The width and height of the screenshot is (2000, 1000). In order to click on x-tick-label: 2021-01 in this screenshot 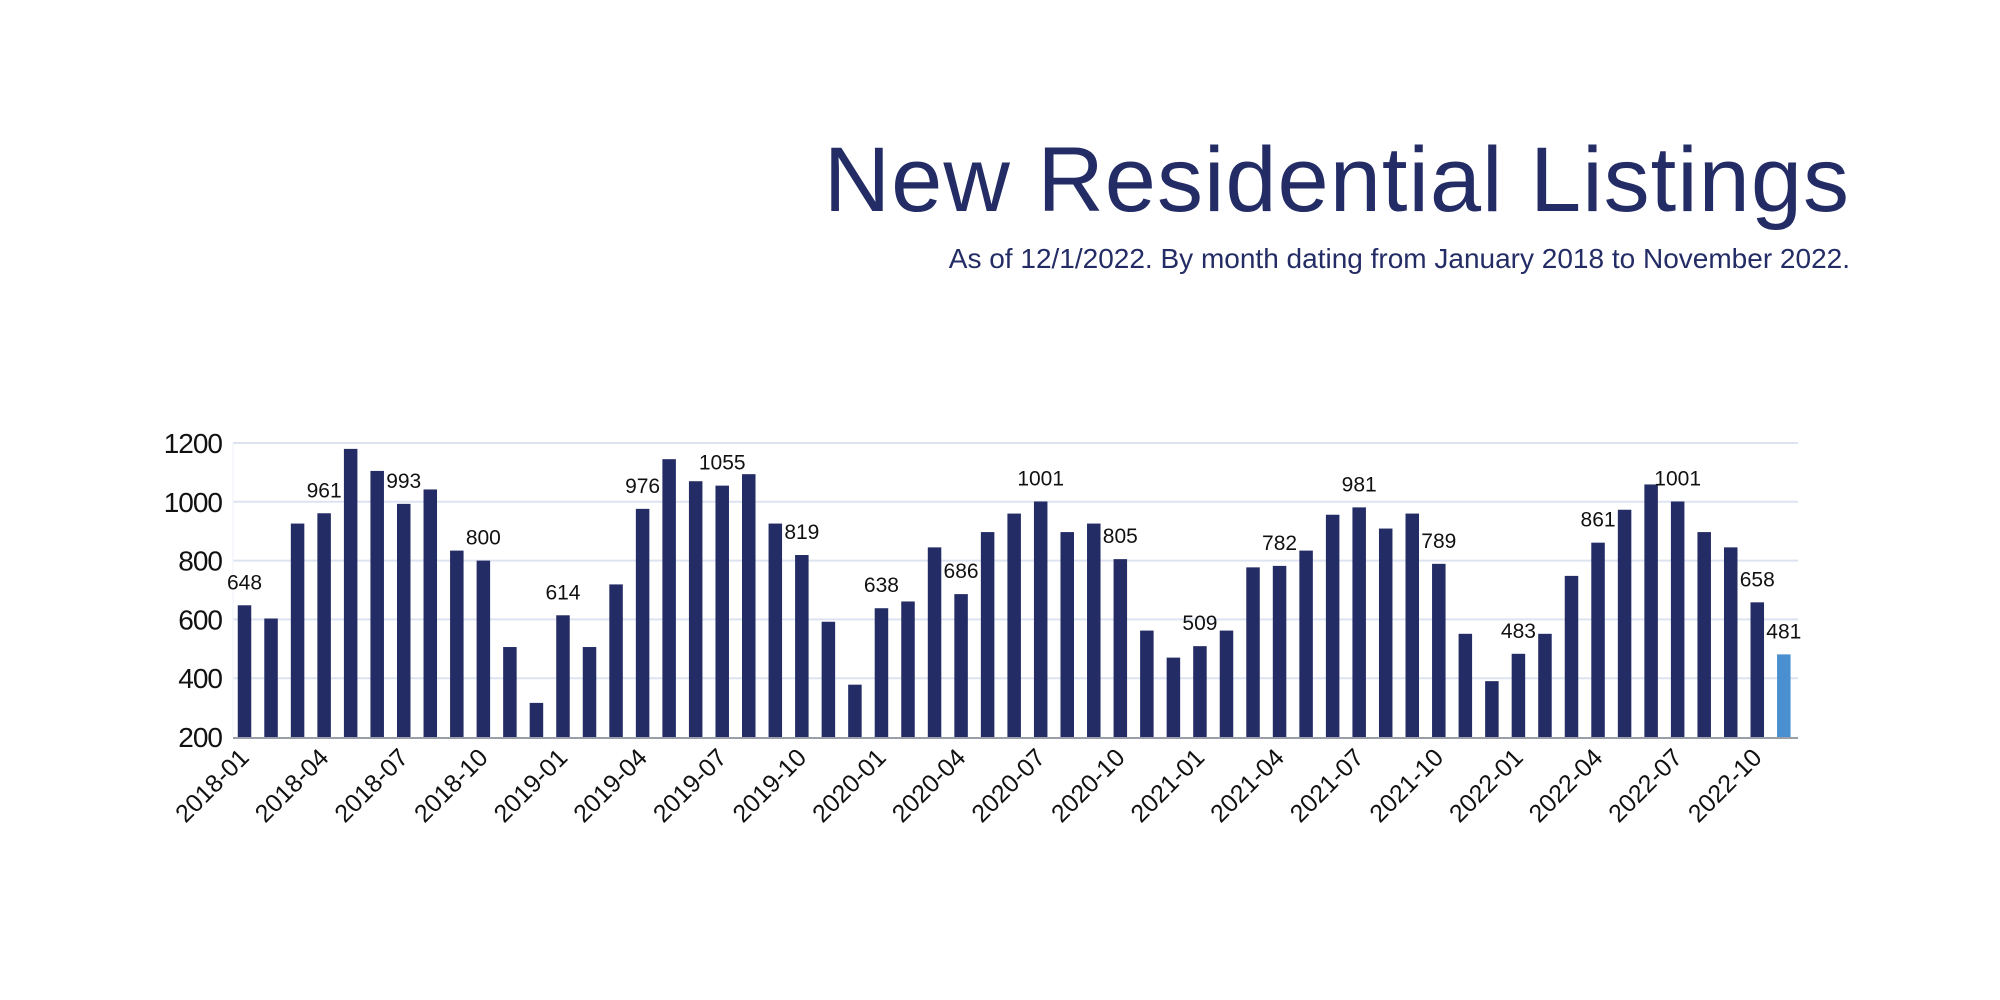, I will do `click(1168, 785)`.